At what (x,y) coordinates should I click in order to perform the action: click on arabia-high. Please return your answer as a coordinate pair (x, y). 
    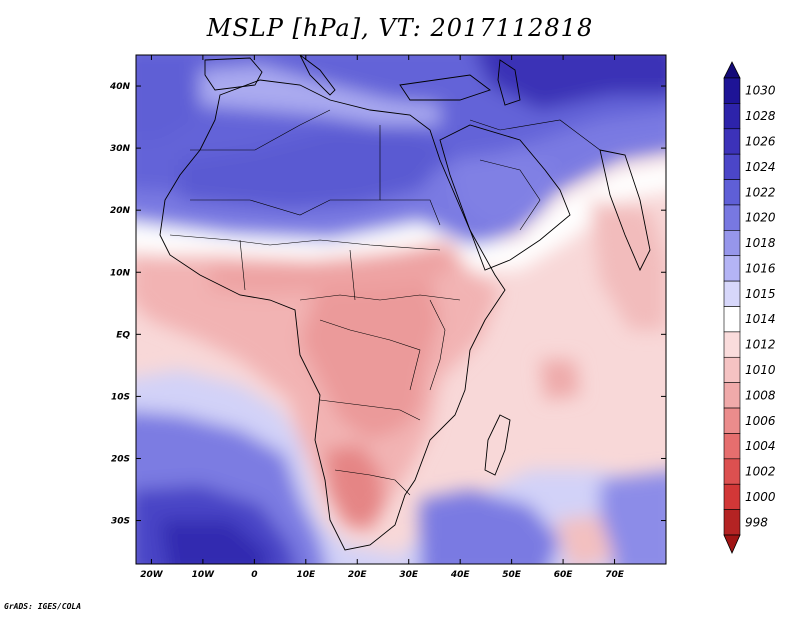
    Looking at the image, I should click on (505, 190).